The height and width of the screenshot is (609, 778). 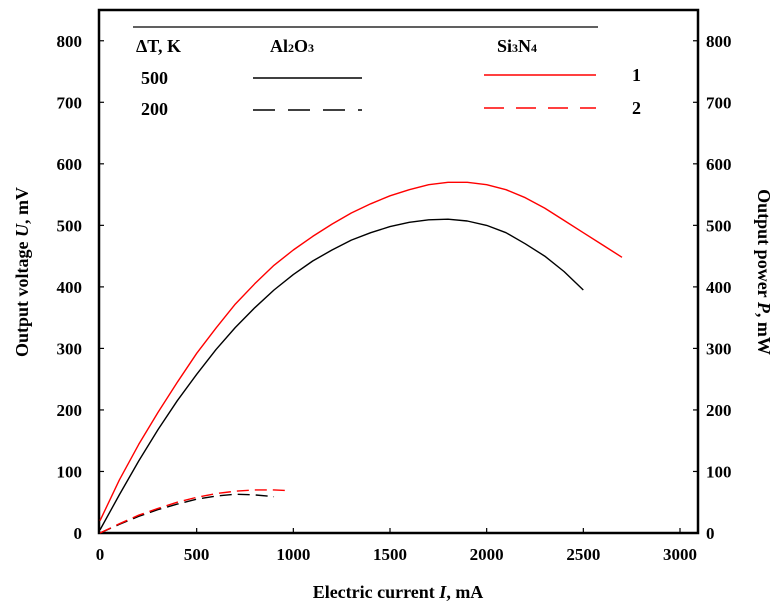 I want to click on y-tick-label-left: 0, so click(x=78, y=533).